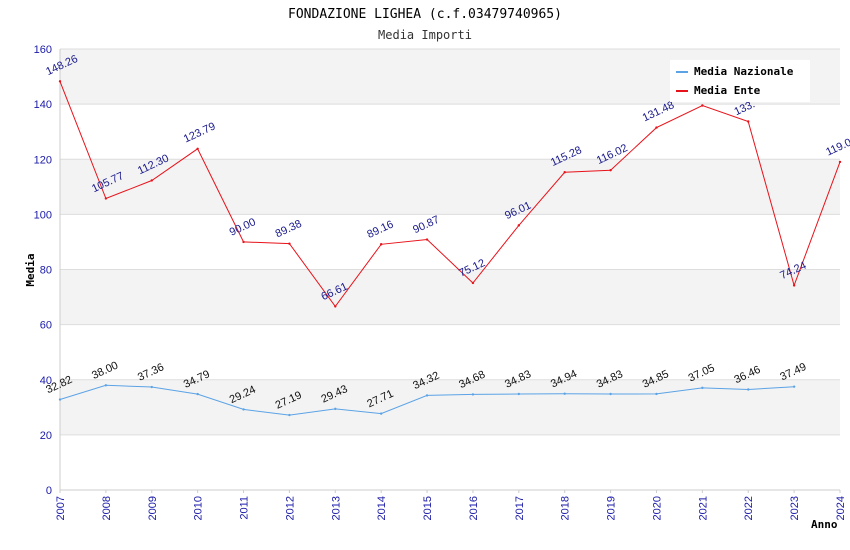 This screenshot has width=850, height=550. What do you see at coordinates (199, 508) in the screenshot?
I see `x-tick-label: 2010` at bounding box center [199, 508].